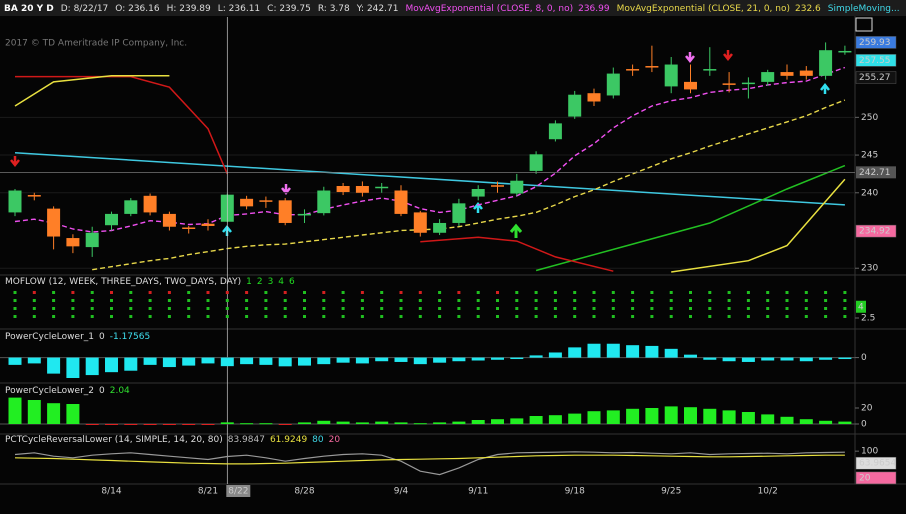 The image size is (906, 514). What do you see at coordinates (876, 478) in the screenshot?
I see `price-marker` at bounding box center [876, 478].